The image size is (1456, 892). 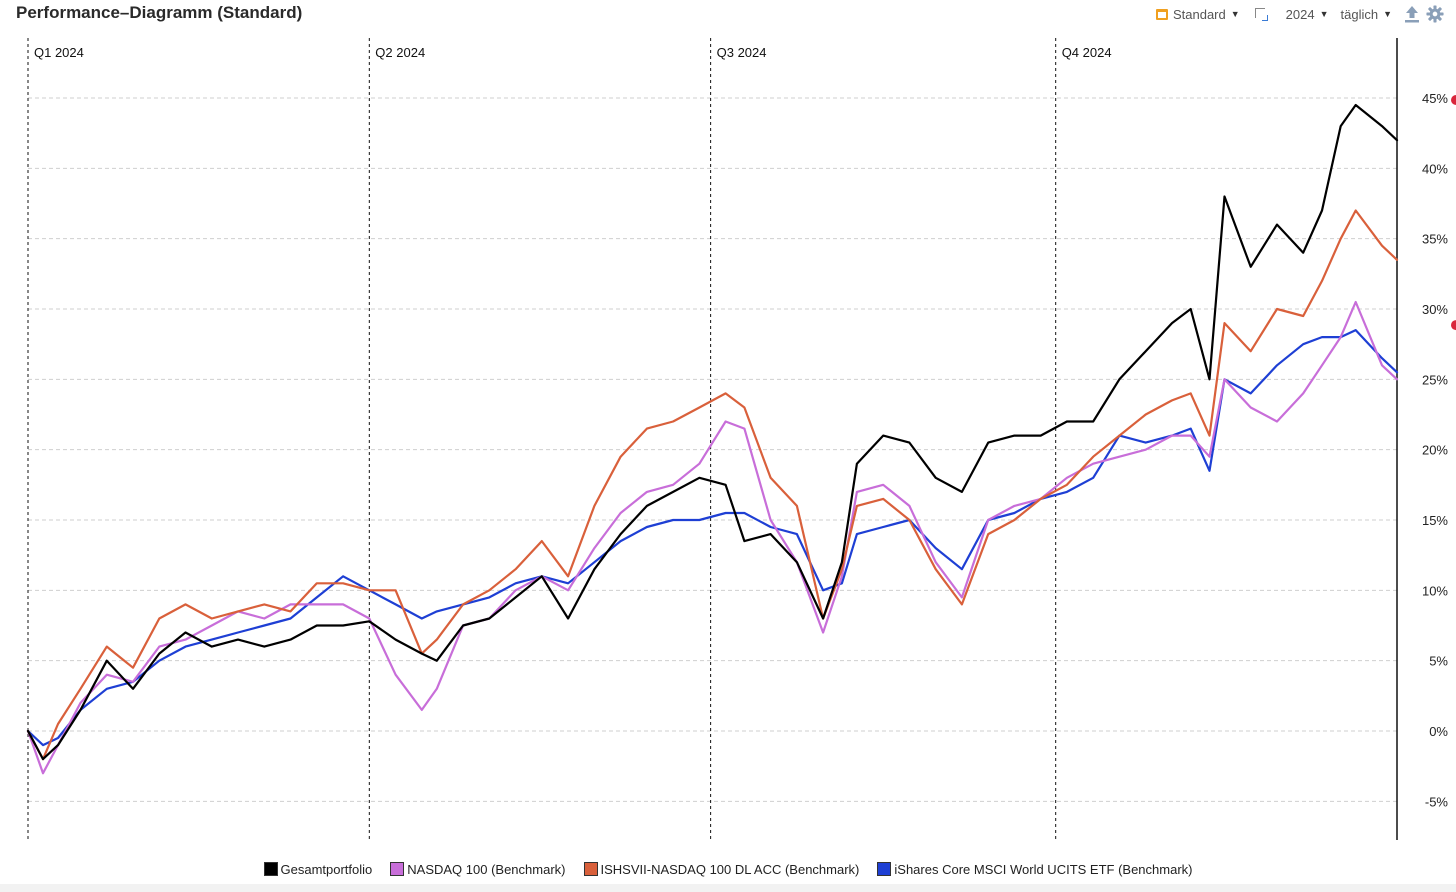 I want to click on gear-icon, so click(x=1435, y=14).